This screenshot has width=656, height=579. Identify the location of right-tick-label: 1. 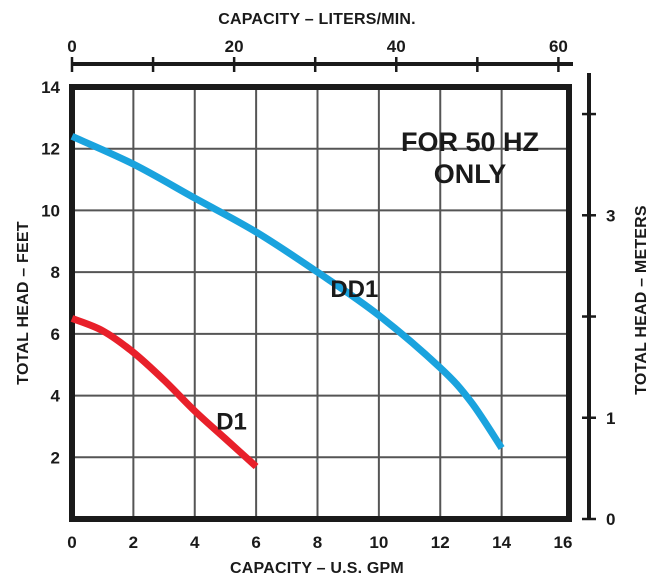
(610, 418).